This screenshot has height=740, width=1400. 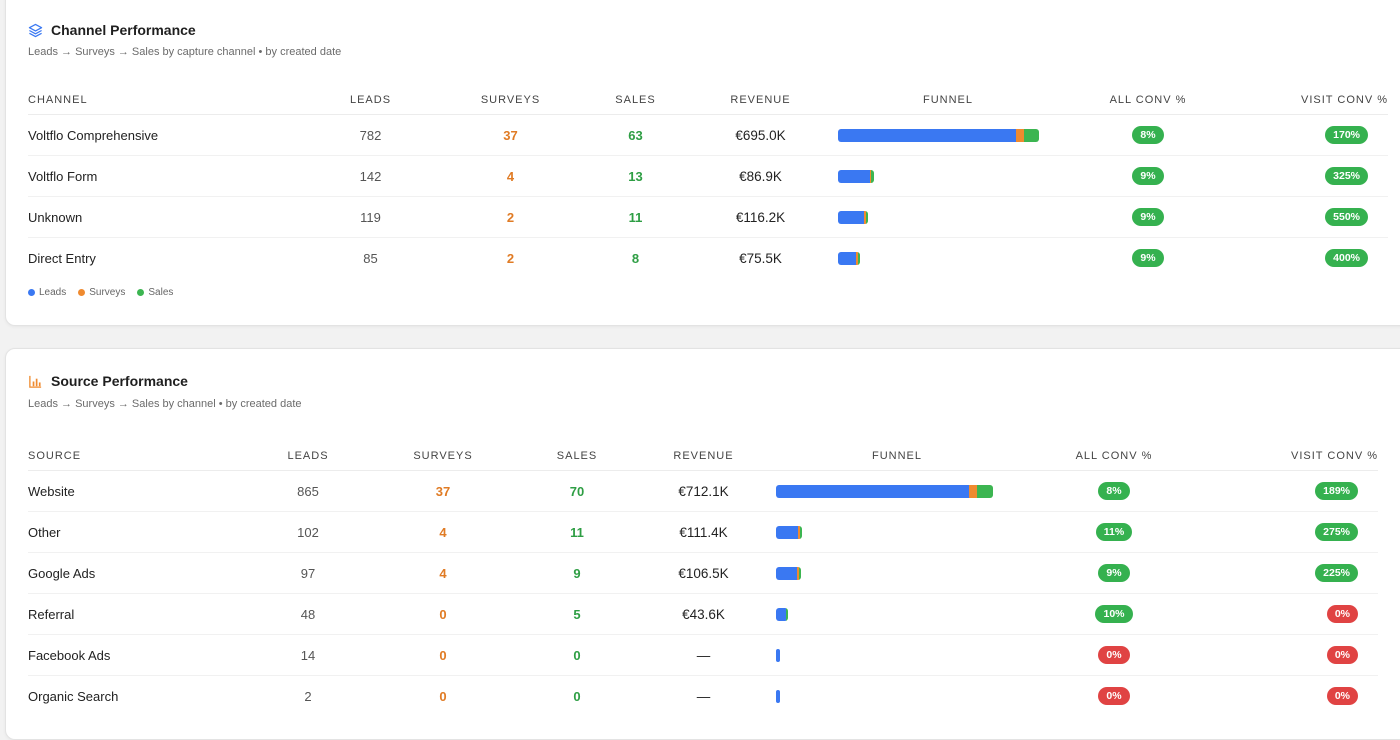 I want to click on legend-item-sales: Sales, so click(x=155, y=292).